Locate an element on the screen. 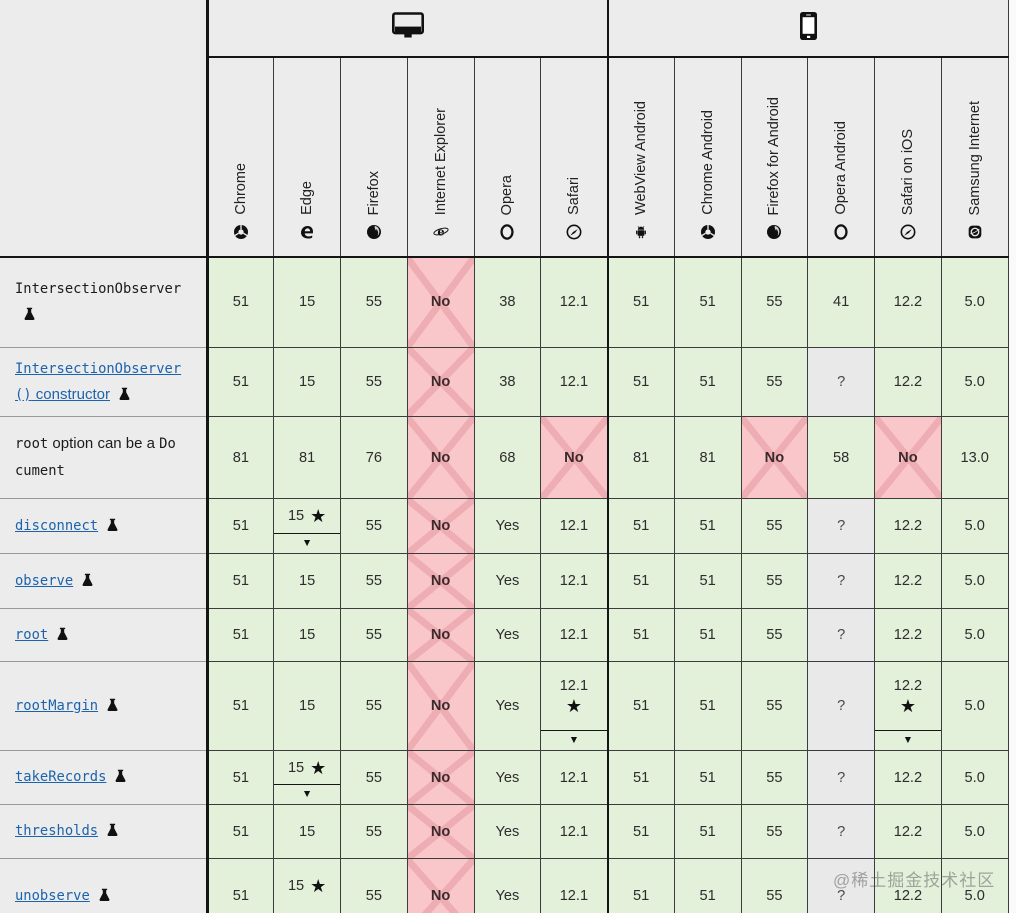 The width and height of the screenshot is (1016, 913). column-header-chrome: Chrome is located at coordinates (240, 157).